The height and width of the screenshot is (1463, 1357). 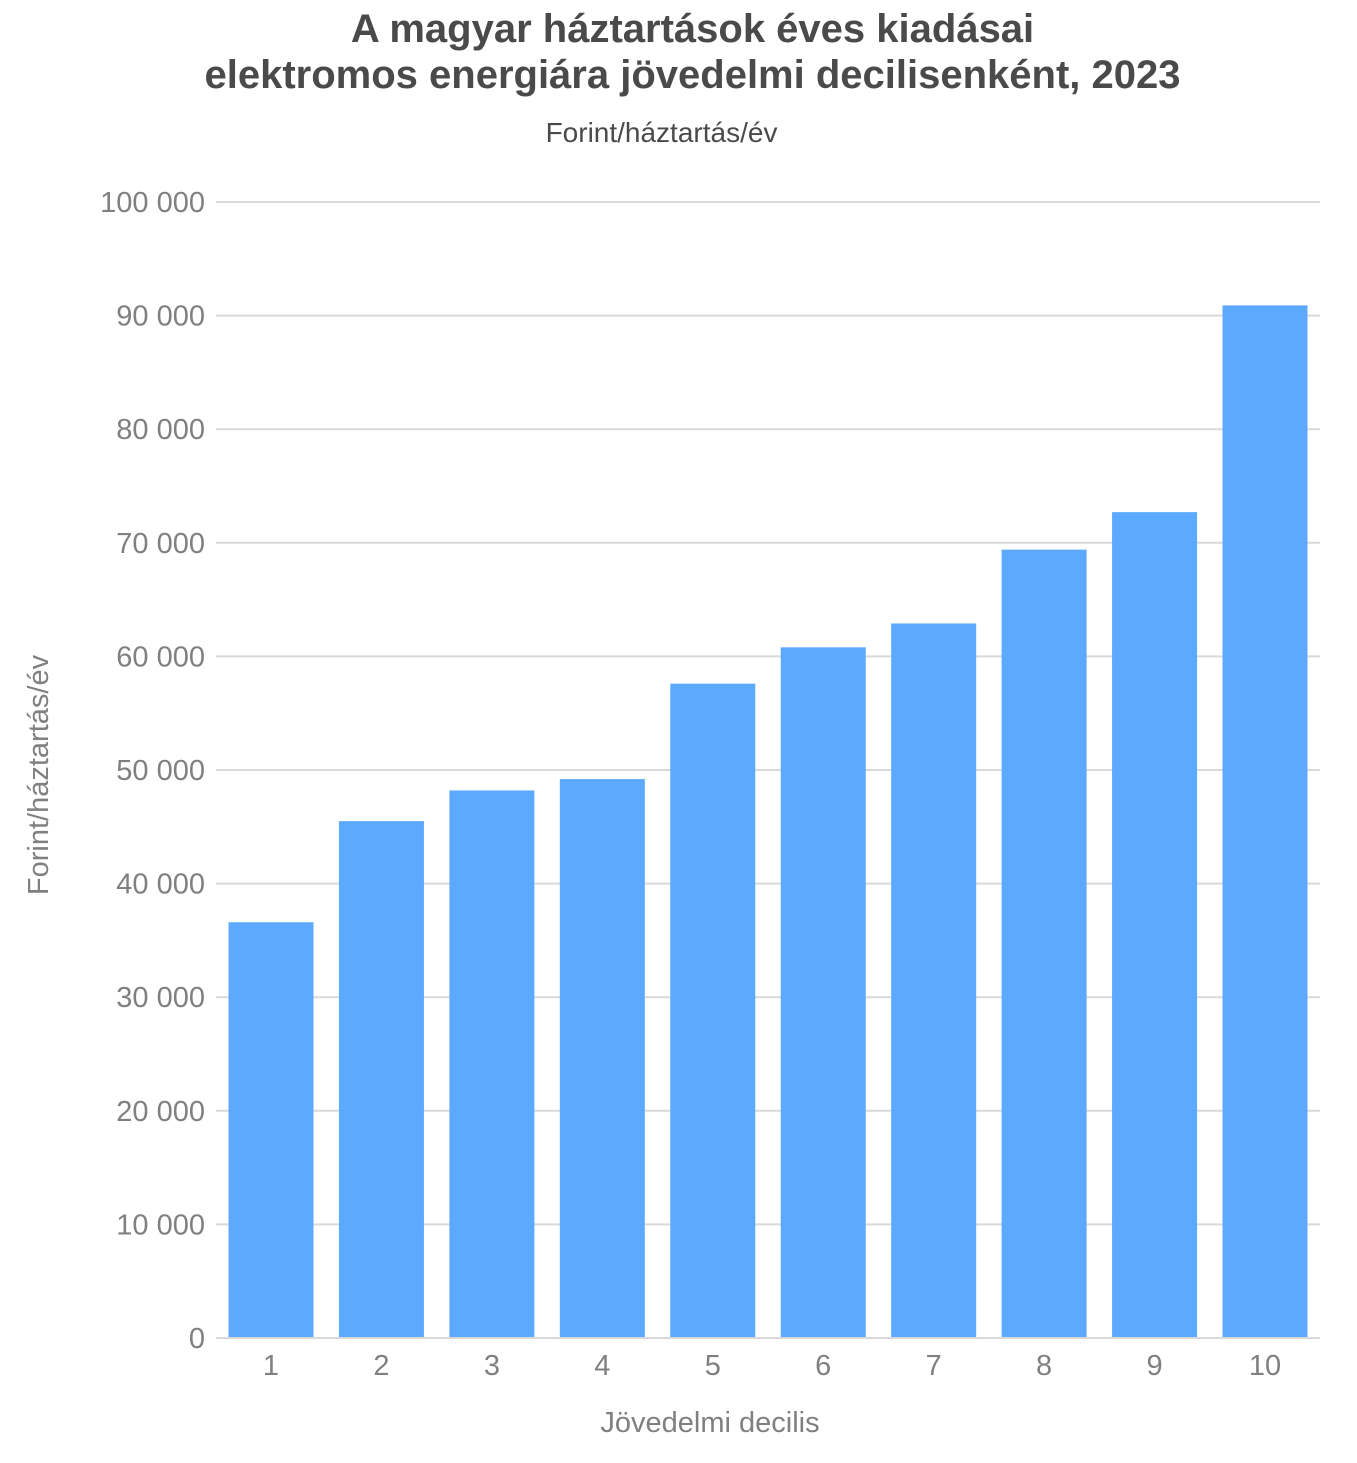 What do you see at coordinates (381, 1366) in the screenshot?
I see `x-tick-label: 2` at bounding box center [381, 1366].